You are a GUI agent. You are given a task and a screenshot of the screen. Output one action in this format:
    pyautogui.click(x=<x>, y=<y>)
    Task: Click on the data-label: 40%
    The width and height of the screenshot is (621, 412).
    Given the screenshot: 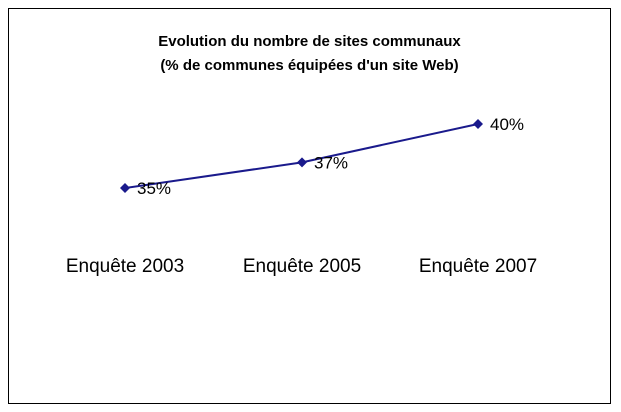 What is the action you would take?
    pyautogui.click(x=507, y=124)
    